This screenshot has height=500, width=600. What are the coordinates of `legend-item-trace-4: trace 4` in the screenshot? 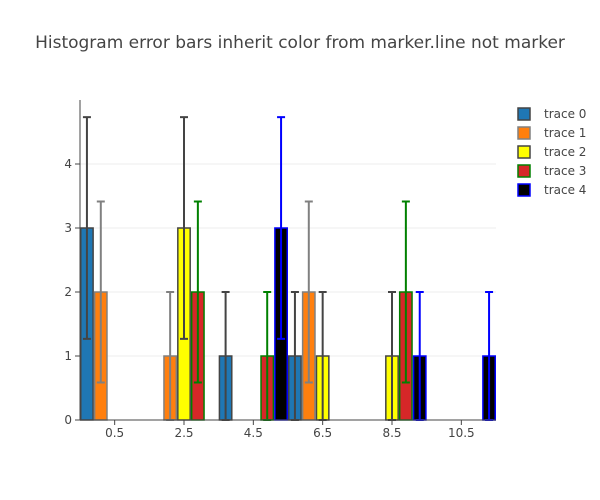 It's located at (551, 190).